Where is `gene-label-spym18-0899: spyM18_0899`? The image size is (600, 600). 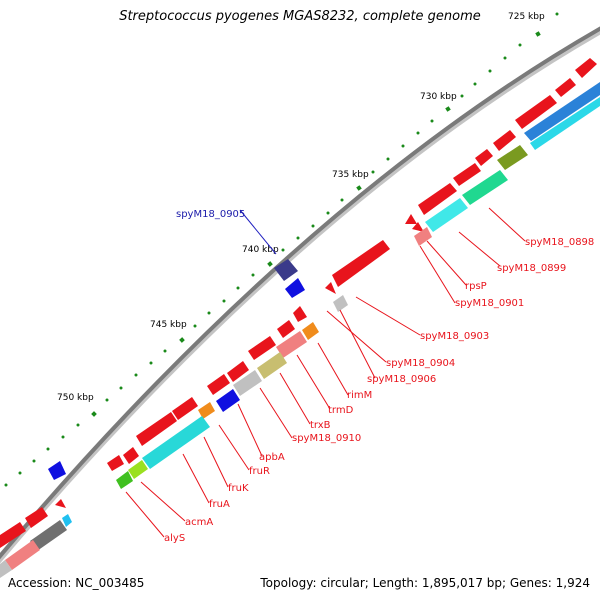
gene-label-spym18-0899: spyM18_0899 is located at coordinates (531, 268).